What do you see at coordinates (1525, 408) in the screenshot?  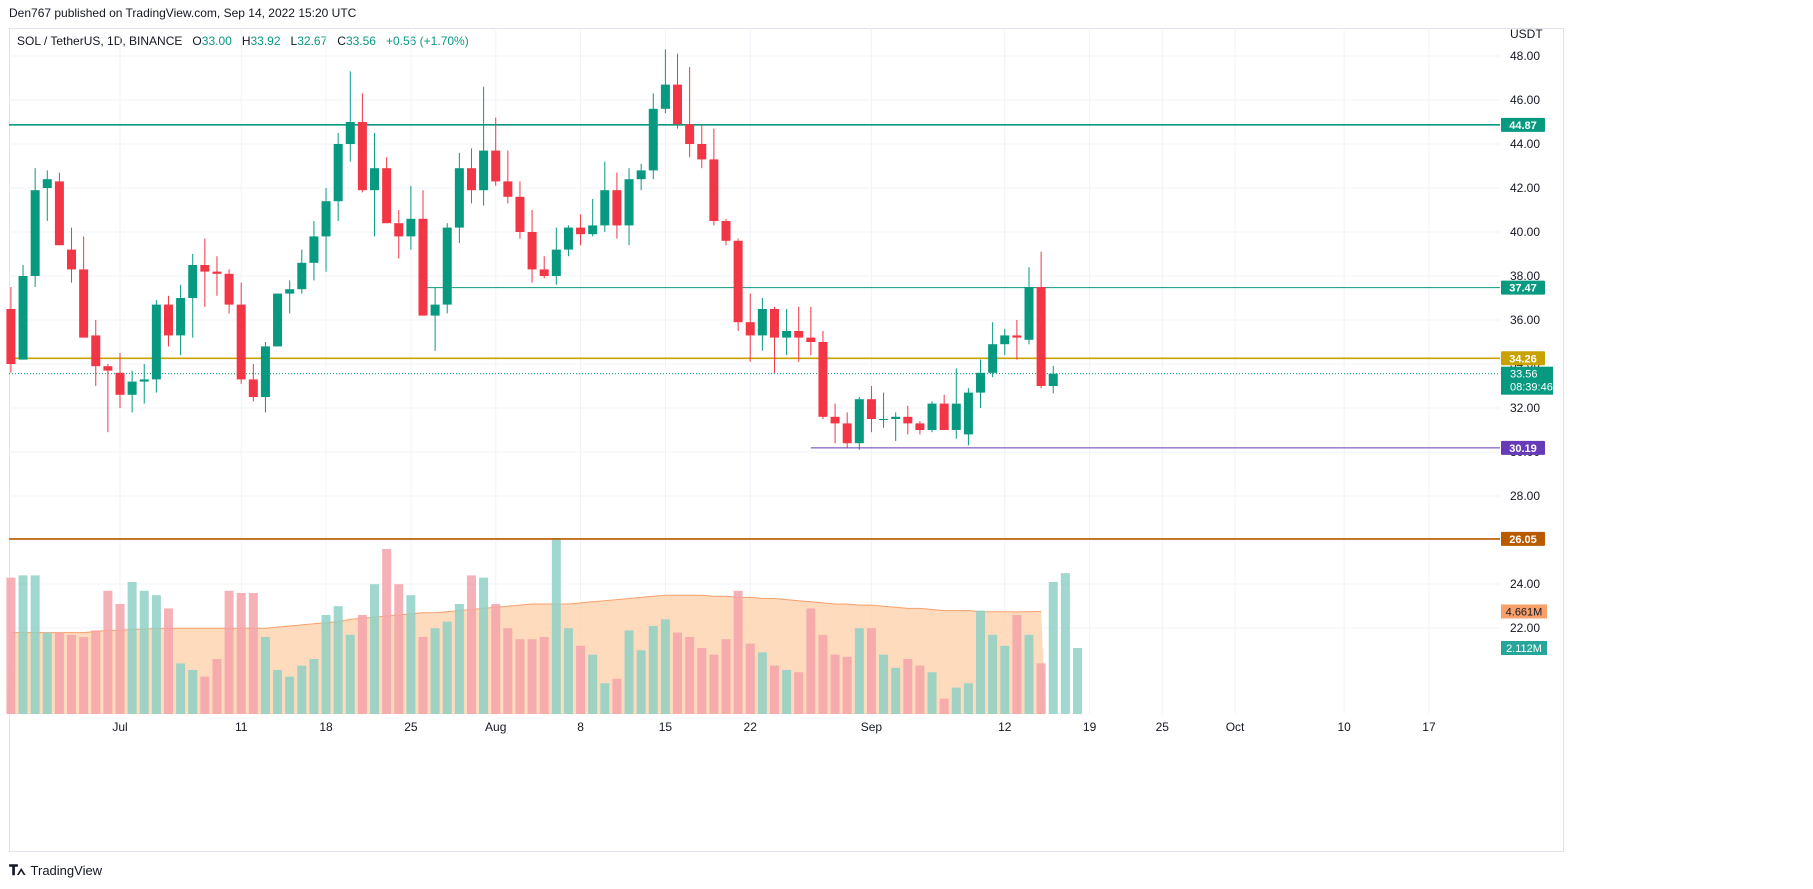 I see `price-tick-label: 32.00` at bounding box center [1525, 408].